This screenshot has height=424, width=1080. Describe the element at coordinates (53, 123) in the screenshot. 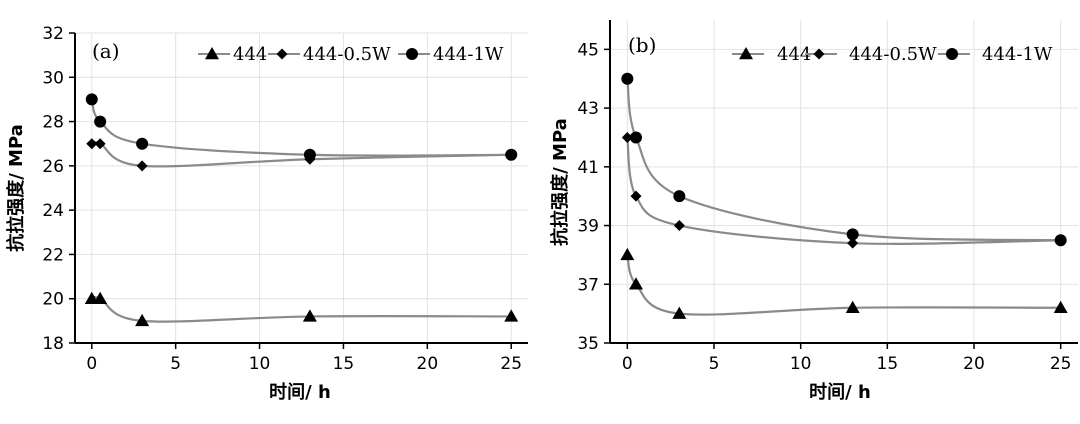

I see `y-tick-label-5: 28` at that location.